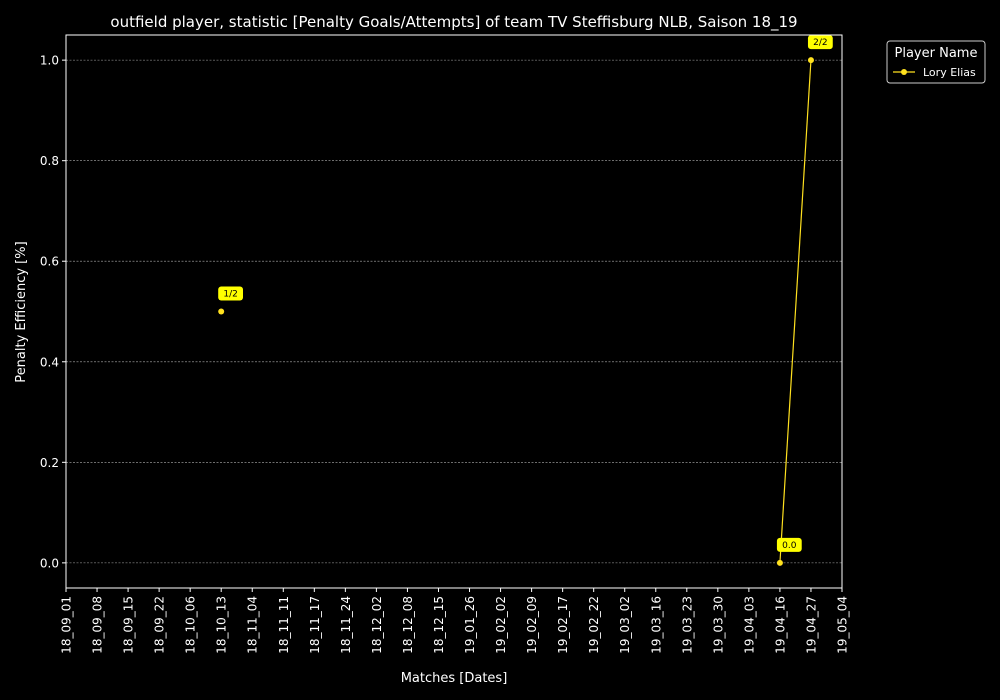 Image resolution: width=1000 pixels, height=700 pixels. I want to click on y-tick-label: 0.6, so click(49, 262).